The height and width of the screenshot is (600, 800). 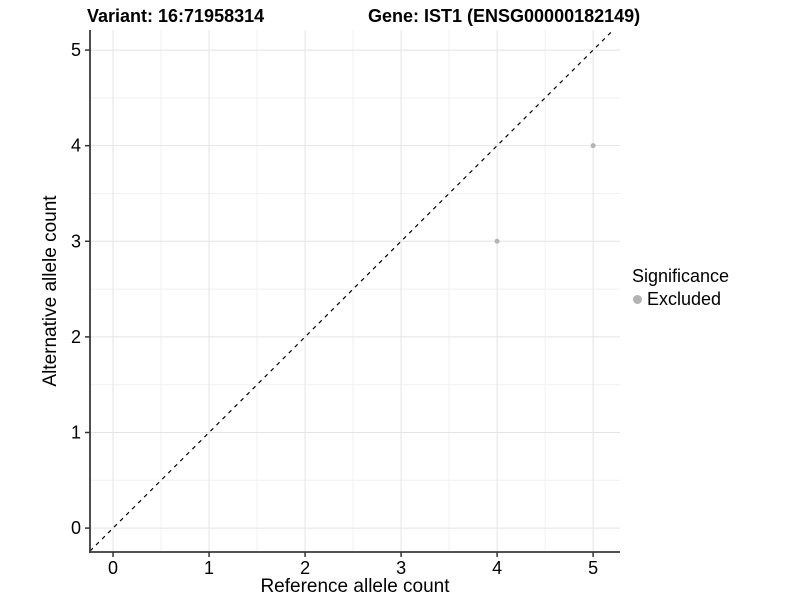 What do you see at coordinates (50, 291) in the screenshot?
I see `y-axis-title: Alternative allele count` at bounding box center [50, 291].